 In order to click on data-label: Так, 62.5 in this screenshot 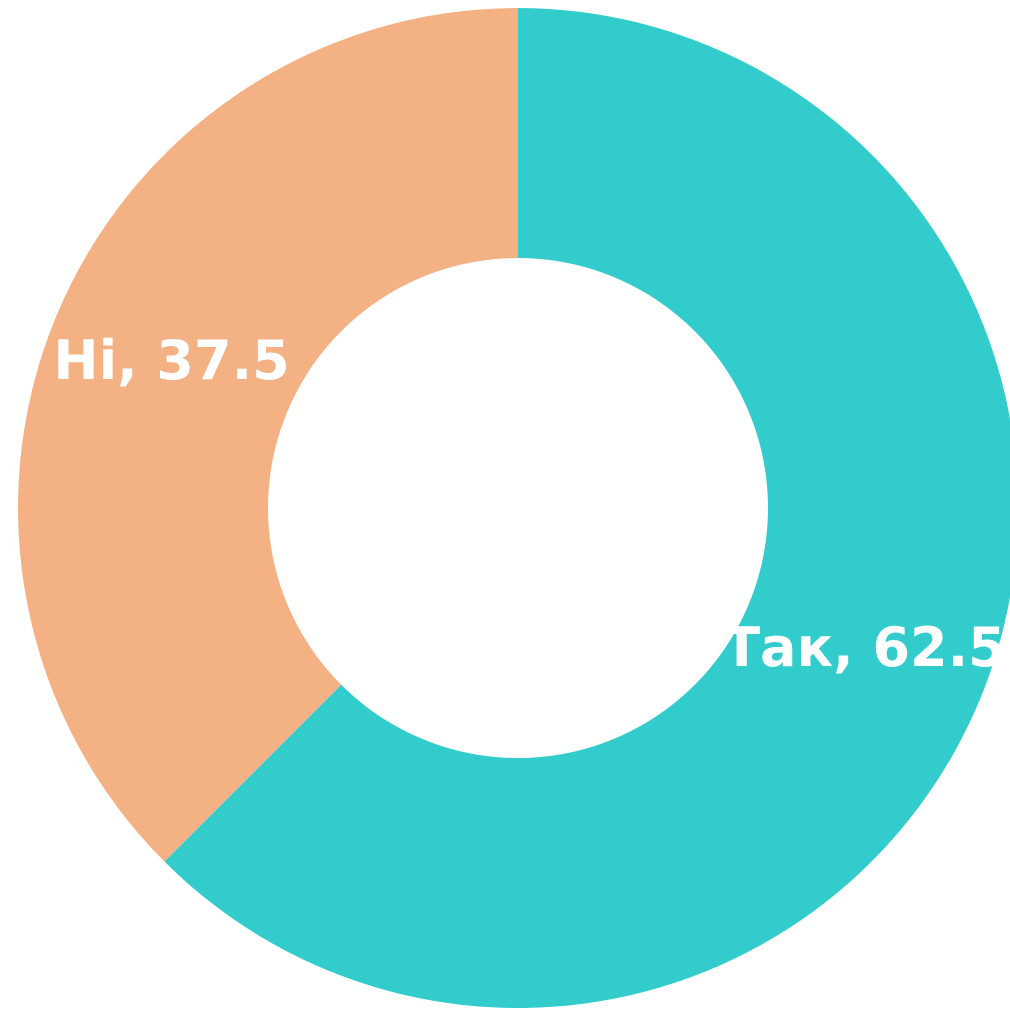, I will do `click(864, 647)`.